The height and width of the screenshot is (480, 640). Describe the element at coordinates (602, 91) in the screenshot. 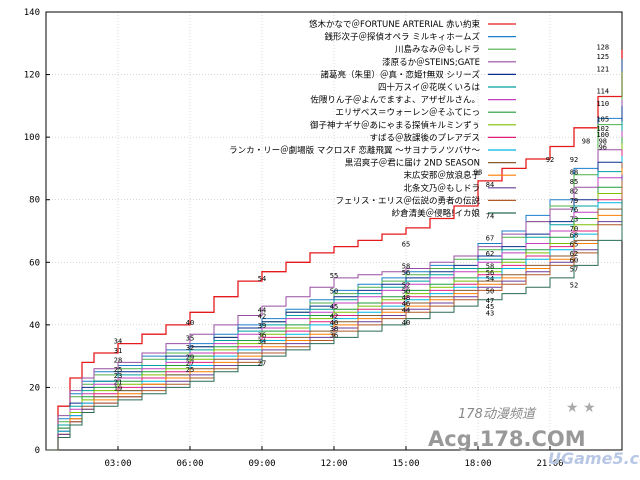

I see `data-label: 114` at that location.